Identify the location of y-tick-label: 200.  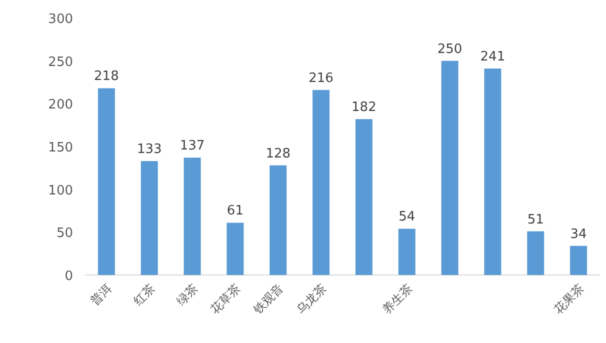
(60, 105).